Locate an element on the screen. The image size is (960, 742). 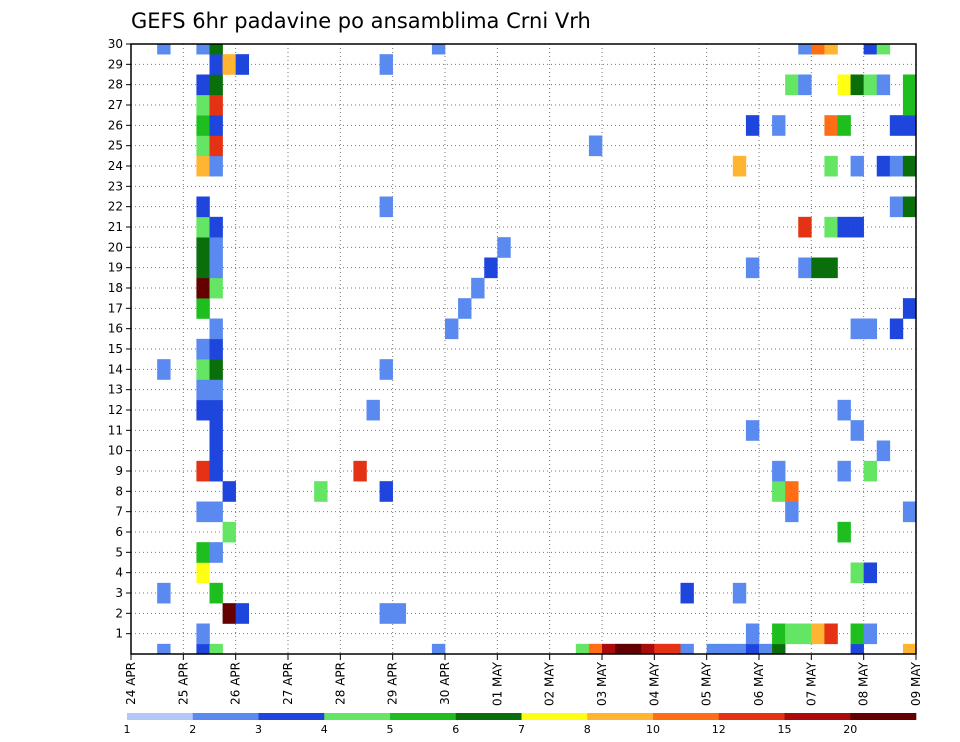
x-tick-label: 08 MAY is located at coordinates (864, 683).